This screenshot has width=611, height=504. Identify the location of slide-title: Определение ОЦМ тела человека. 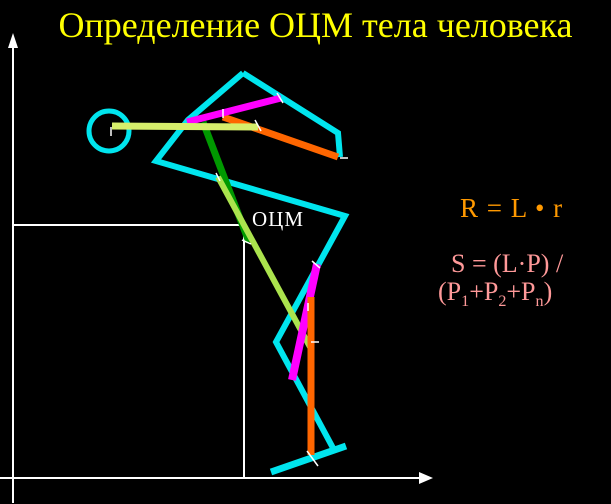
(315, 25).